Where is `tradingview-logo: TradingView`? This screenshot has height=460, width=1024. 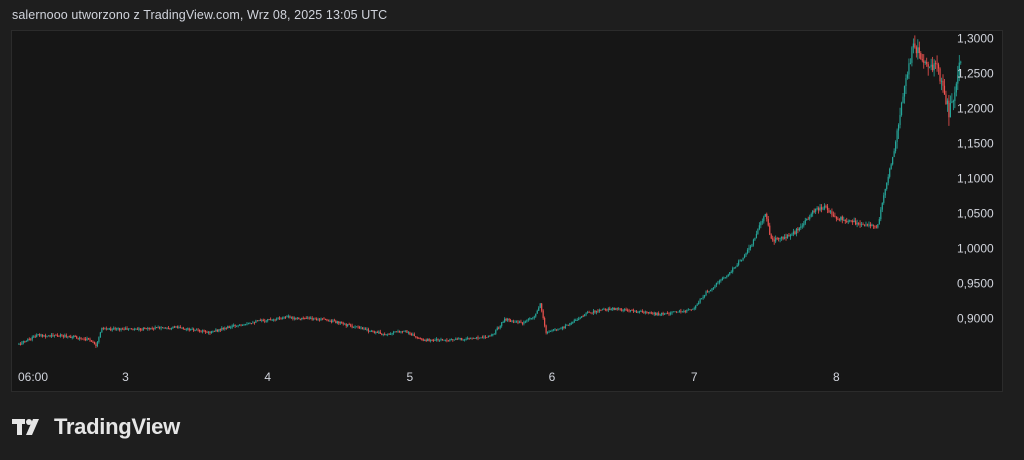
tradingview-logo: TradingView is located at coordinates (96, 427).